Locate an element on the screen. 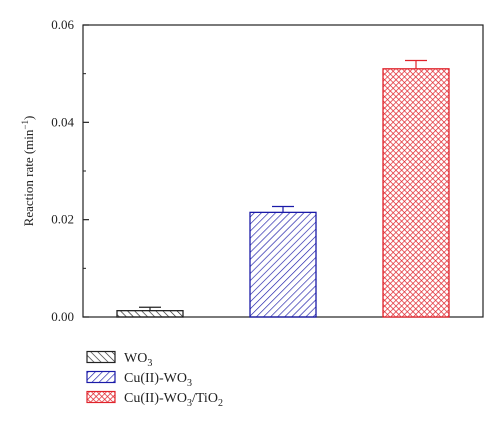 Image resolution: width=500 pixels, height=427 pixels. y-axis-label: Reaction rate (min−1) is located at coordinates (28, 171).